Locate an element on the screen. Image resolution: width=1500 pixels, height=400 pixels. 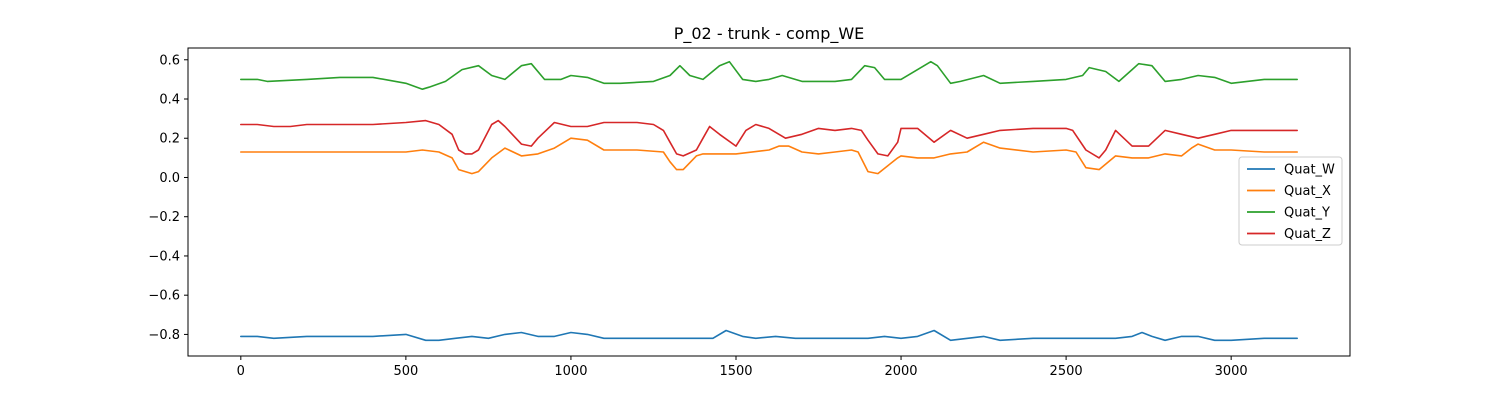
legend: Quat_W Quat_X Quat_Y Quat_Z is located at coordinates (1290, 201).